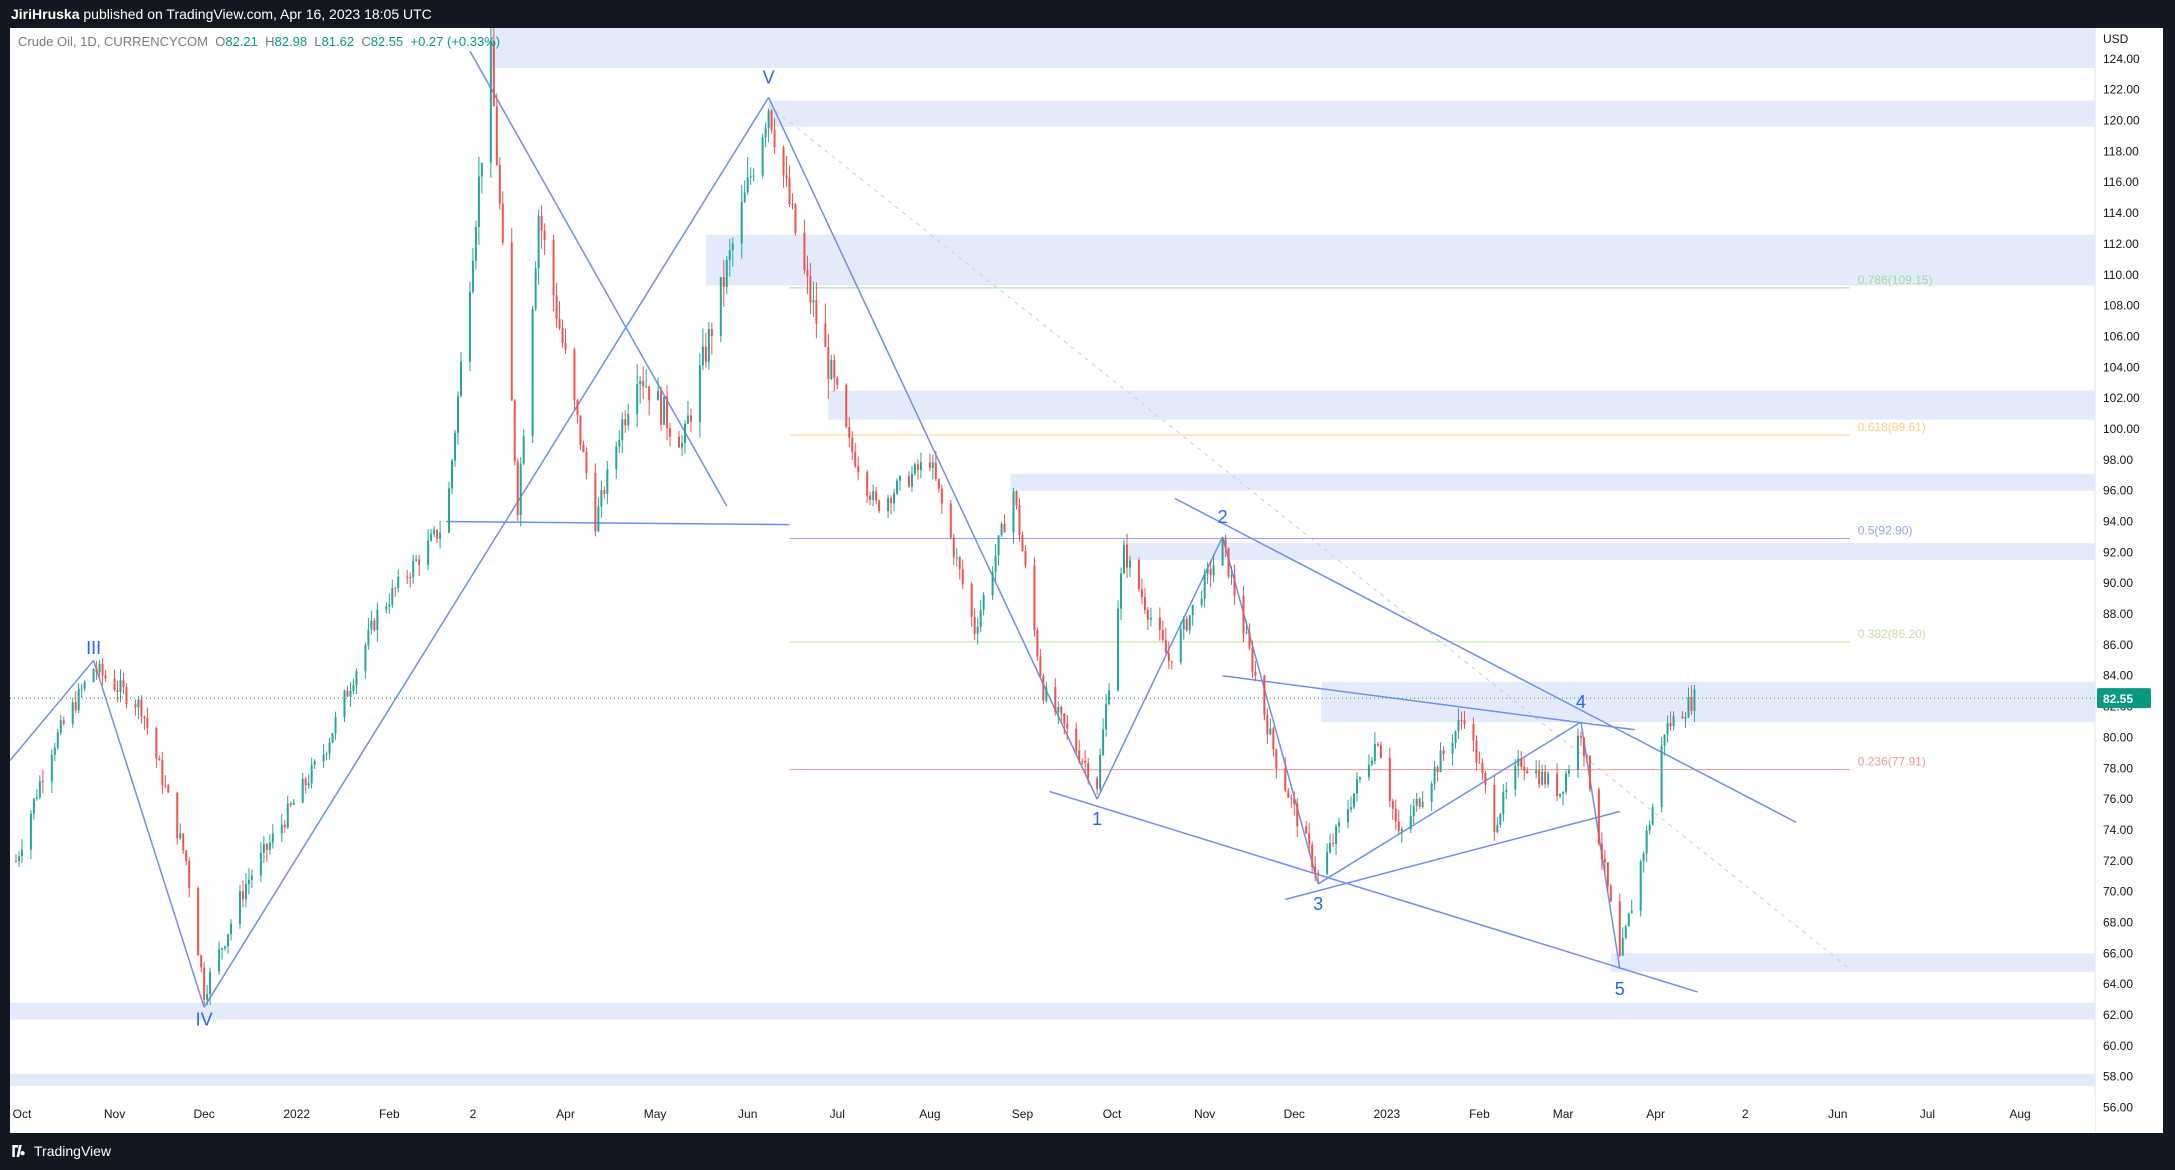  Describe the element at coordinates (20, 1151) in the screenshot. I see `tradingview-logo-icon` at that location.